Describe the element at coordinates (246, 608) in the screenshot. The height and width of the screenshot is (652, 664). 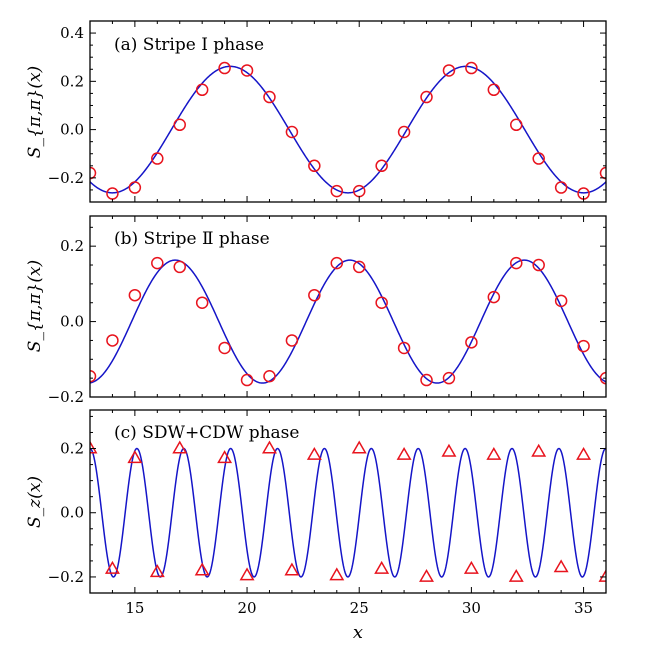
I see `x-tick-label: 20` at that location.